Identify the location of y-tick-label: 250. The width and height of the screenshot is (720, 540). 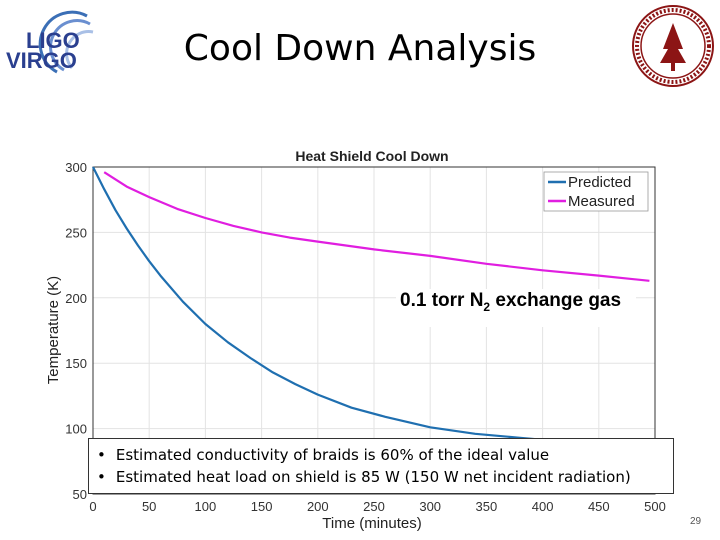
(76, 232).